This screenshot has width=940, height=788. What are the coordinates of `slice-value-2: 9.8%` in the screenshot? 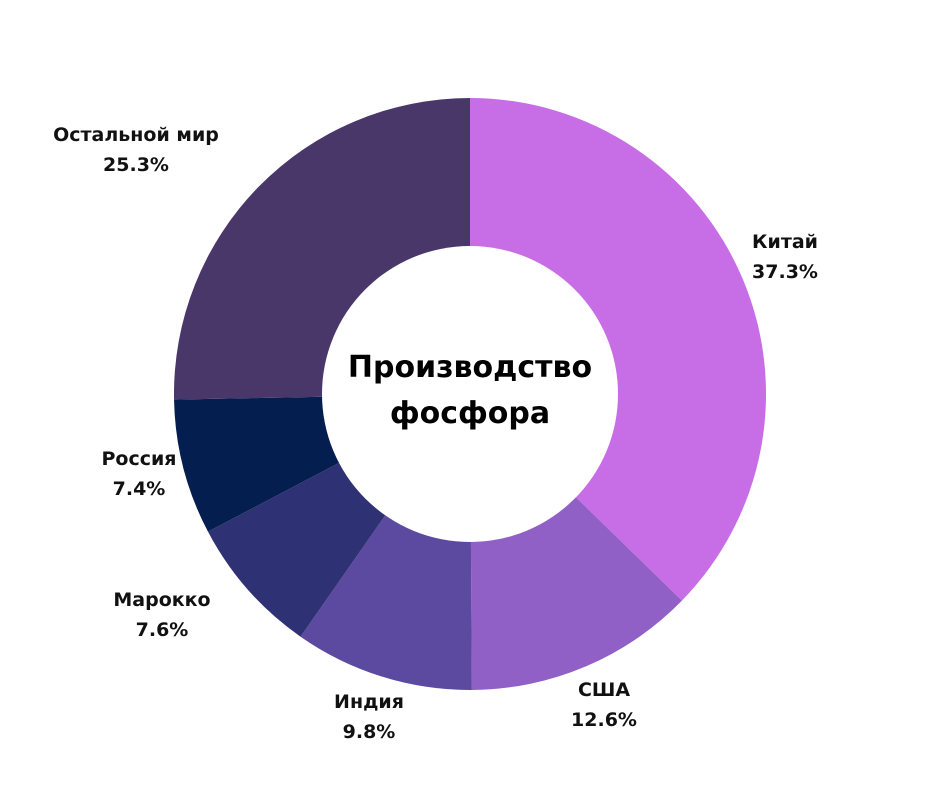 It's located at (369, 732).